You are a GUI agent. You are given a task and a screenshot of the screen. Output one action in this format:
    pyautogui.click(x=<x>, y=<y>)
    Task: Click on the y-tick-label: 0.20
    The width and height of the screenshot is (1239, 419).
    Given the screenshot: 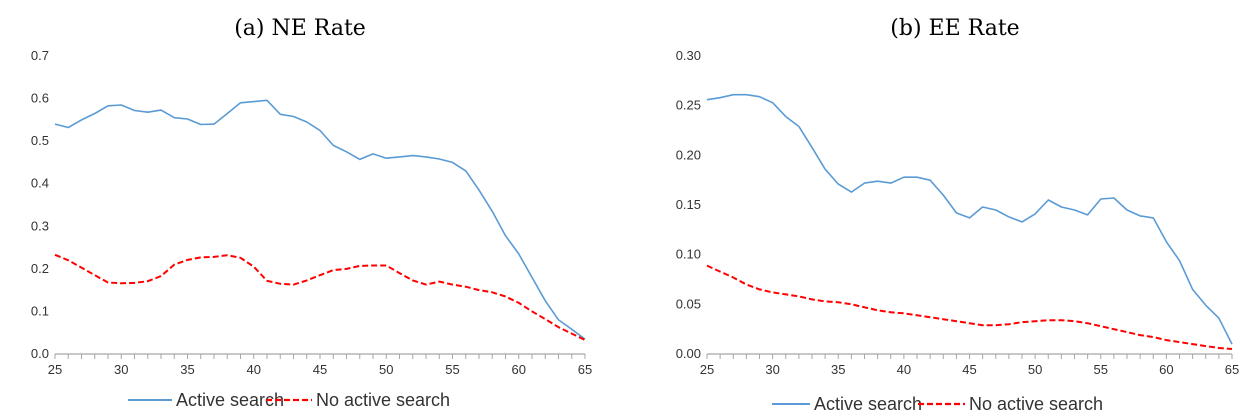 What is the action you would take?
    pyautogui.click(x=688, y=154)
    